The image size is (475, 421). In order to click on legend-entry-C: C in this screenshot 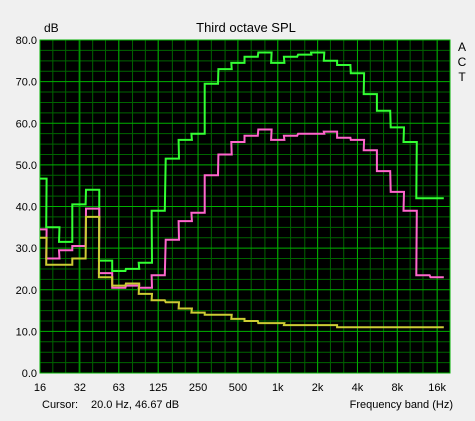, I will do `click(462, 62)`.